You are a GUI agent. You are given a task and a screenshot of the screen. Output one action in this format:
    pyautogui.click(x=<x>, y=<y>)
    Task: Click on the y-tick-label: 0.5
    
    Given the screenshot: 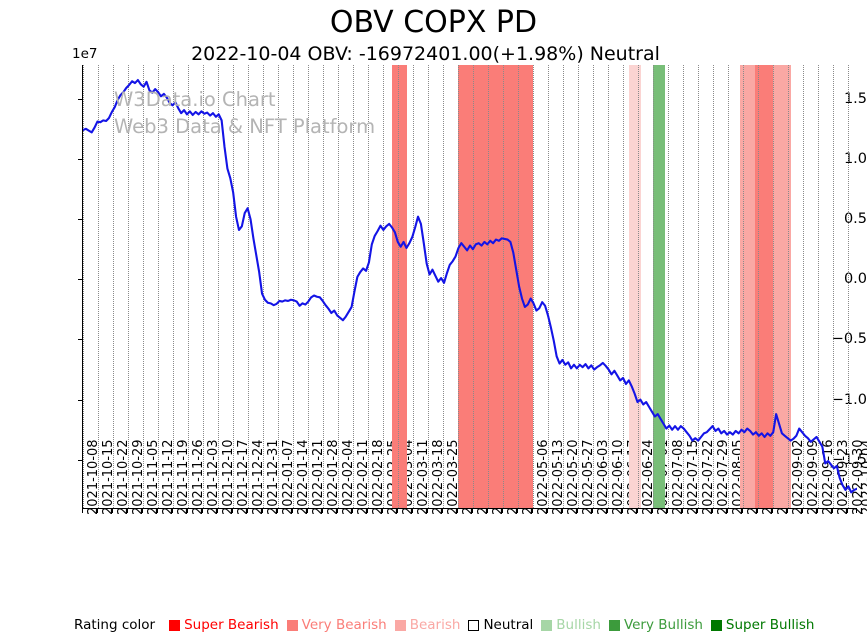 What is the action you would take?
    pyautogui.click(x=855, y=219)
    